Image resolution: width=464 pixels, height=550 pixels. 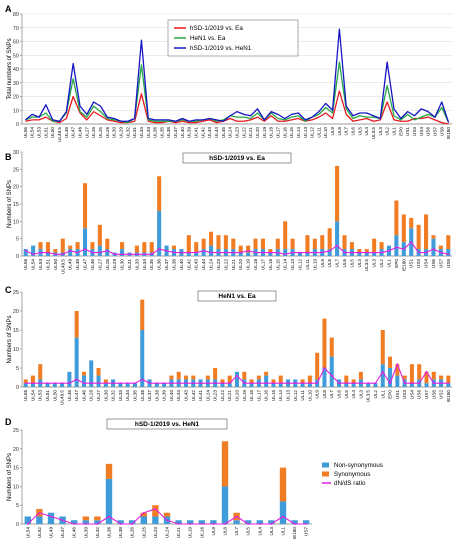 What do you see at coordinates (166, 264) in the screenshot?
I see `x-tick-label: UL37` at bounding box center [166, 264].